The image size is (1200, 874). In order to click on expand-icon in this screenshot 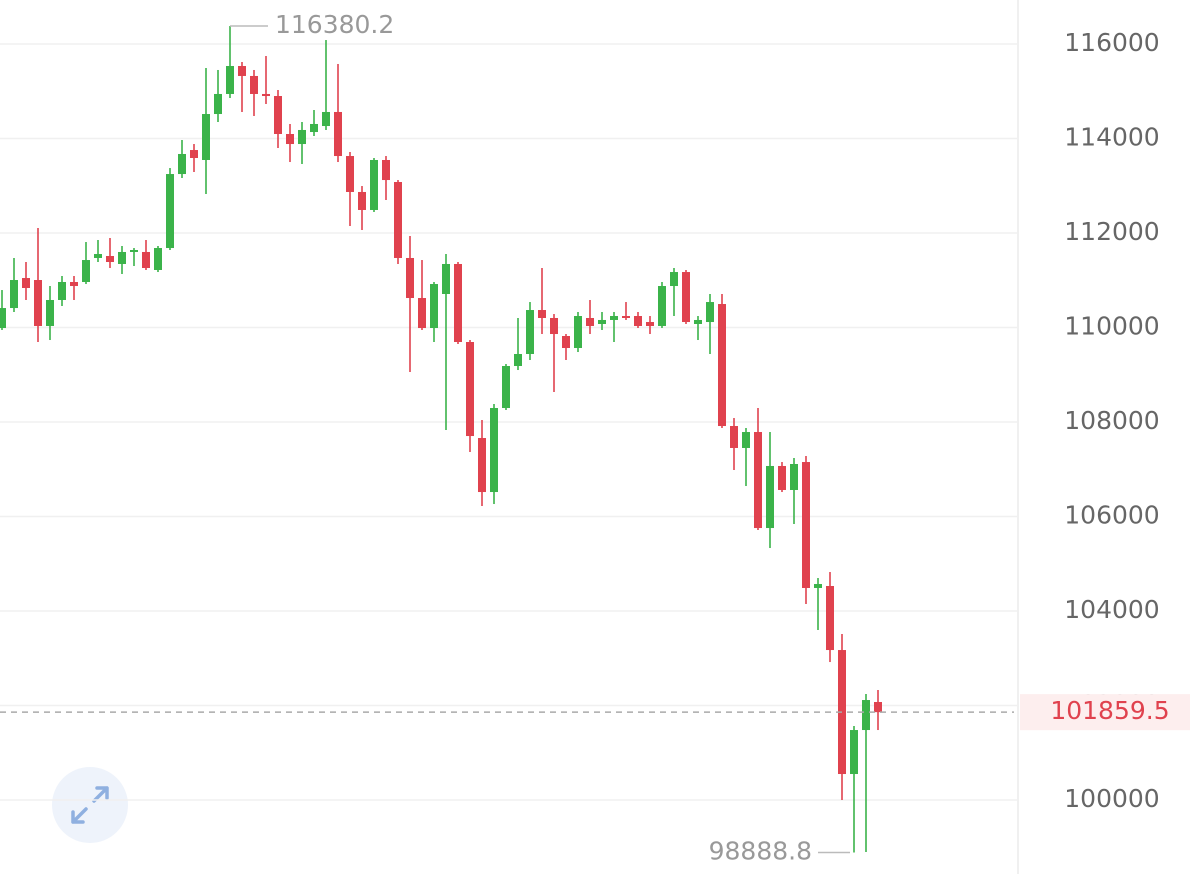, I will do `click(90, 805)`.